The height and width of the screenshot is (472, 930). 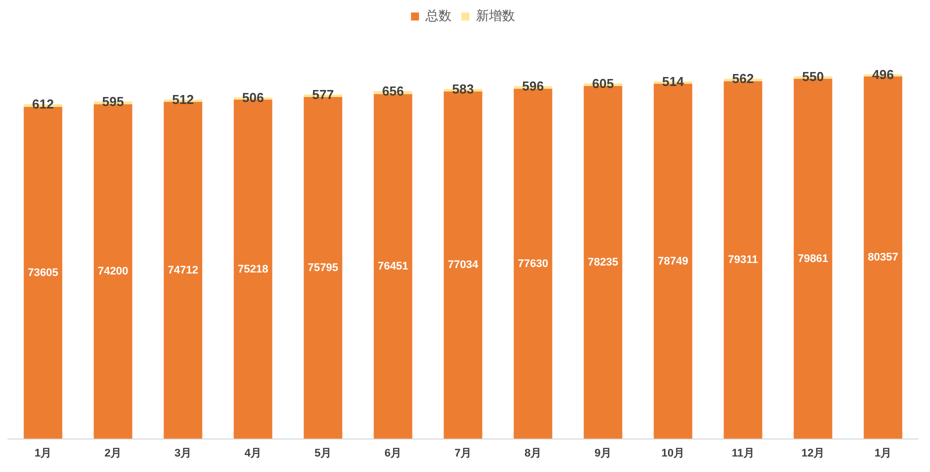 What do you see at coordinates (183, 270) in the screenshot?
I see `data-label: 74712` at bounding box center [183, 270].